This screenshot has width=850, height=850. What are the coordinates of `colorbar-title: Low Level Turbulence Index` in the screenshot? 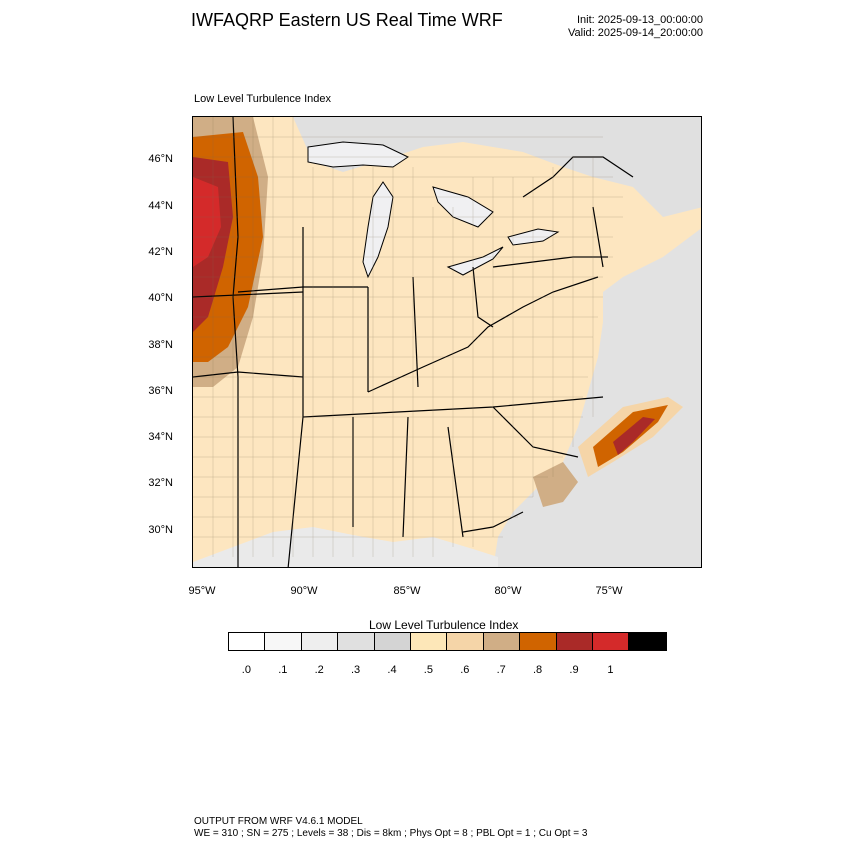 It's located at (444, 625).